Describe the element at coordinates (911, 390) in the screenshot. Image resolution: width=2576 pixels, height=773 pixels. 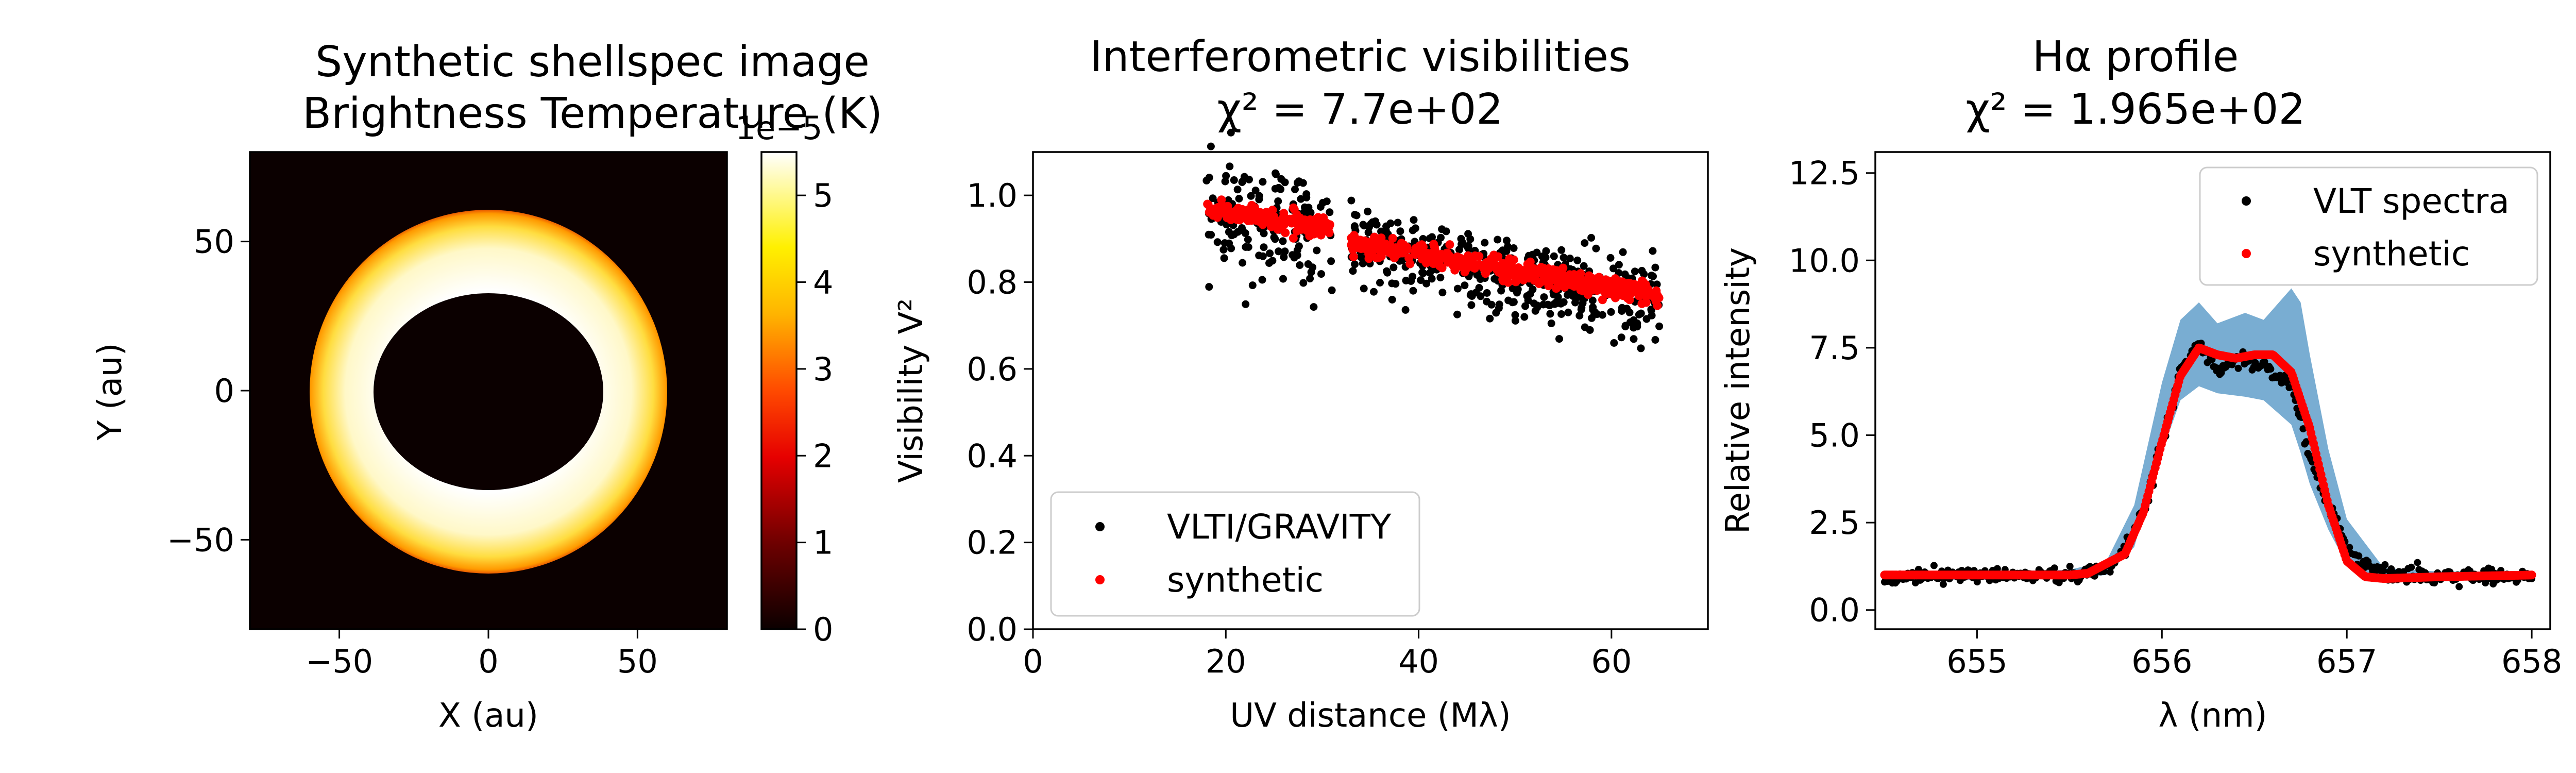
I see `visibility-y-label: Visibility V²` at that location.